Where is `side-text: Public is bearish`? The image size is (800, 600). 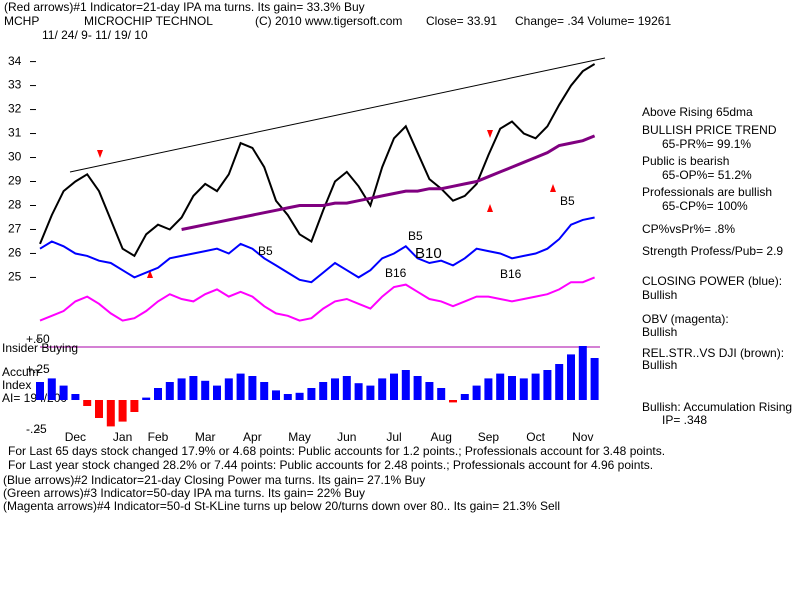
side-text: Public is bearish is located at coordinates (685, 161).